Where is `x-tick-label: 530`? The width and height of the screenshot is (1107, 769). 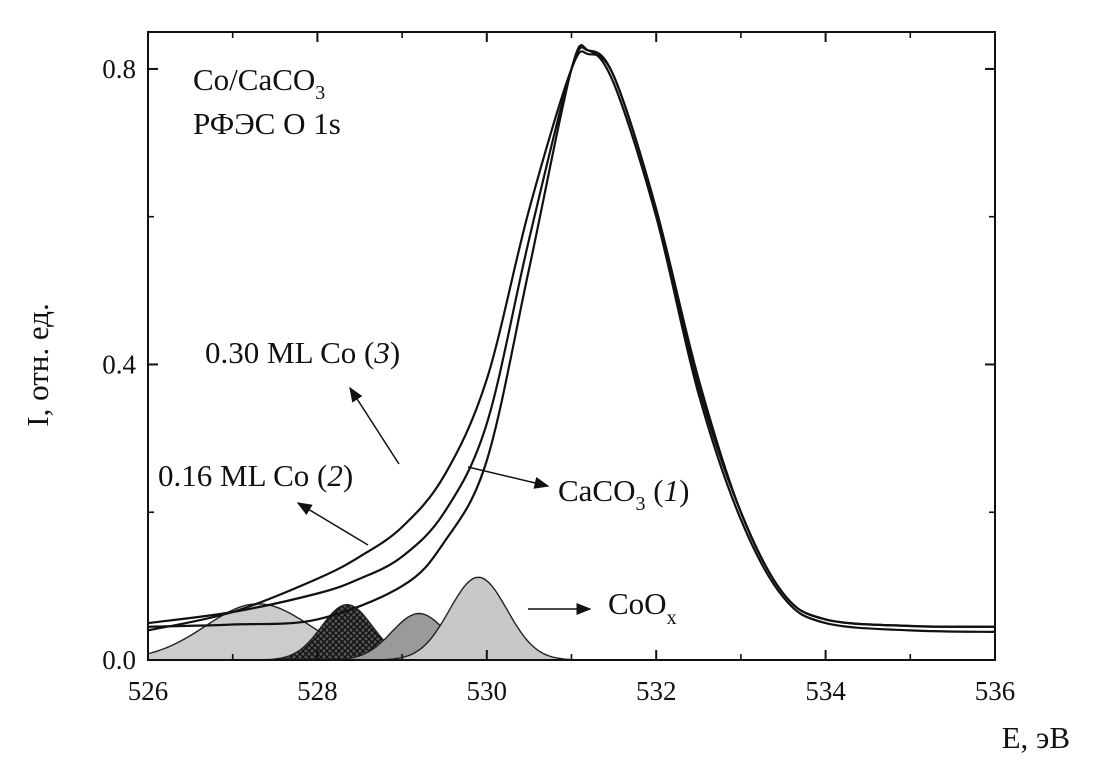 x-tick-label: 530 is located at coordinates (487, 691).